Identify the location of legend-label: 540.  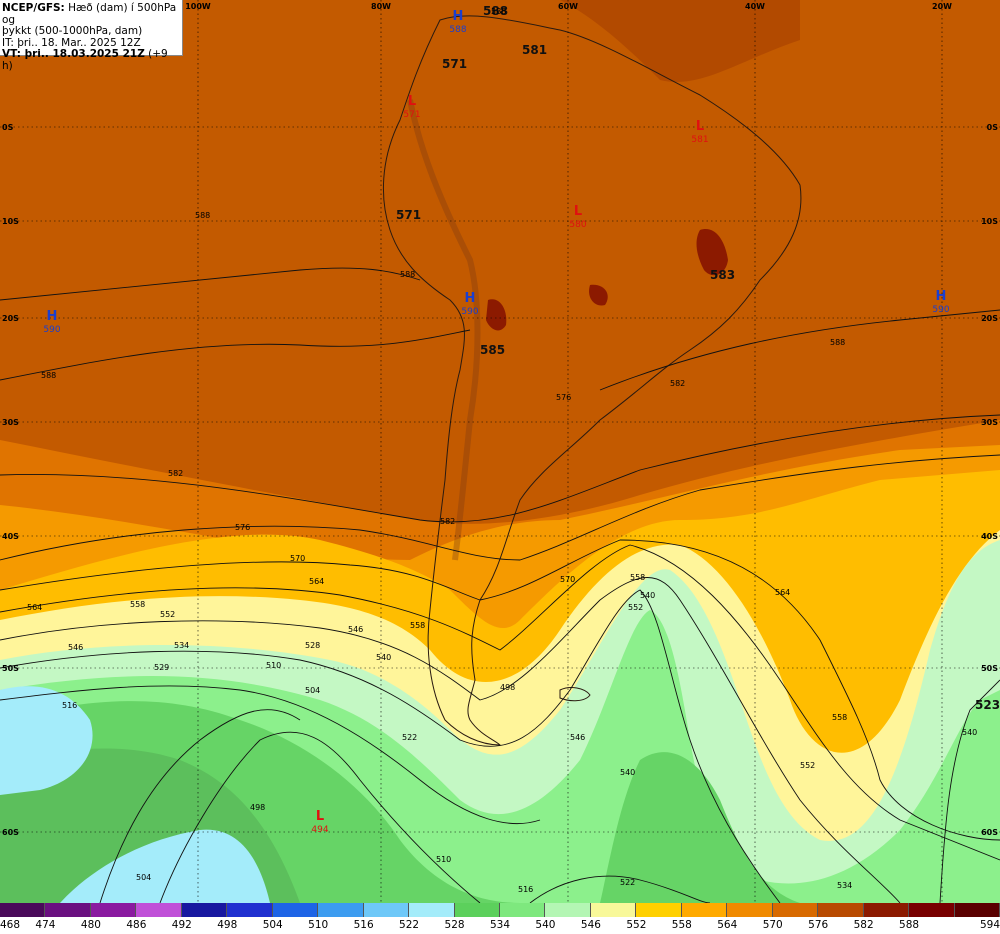
(545, 925).